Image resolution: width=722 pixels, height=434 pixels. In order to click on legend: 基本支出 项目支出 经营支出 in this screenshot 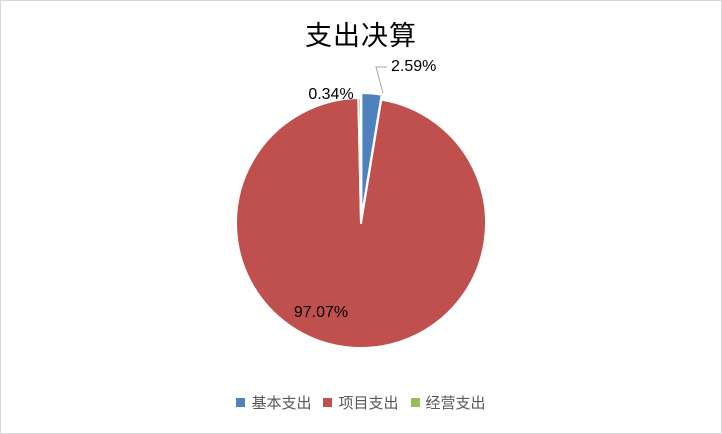, I will do `click(361, 402)`.